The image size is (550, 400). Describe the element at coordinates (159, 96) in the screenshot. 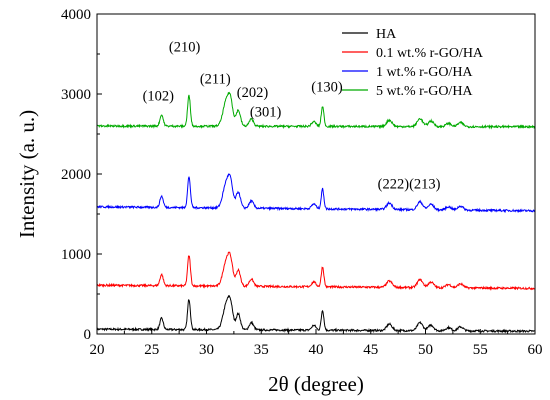

I see `peak-annotation: (102)` at that location.